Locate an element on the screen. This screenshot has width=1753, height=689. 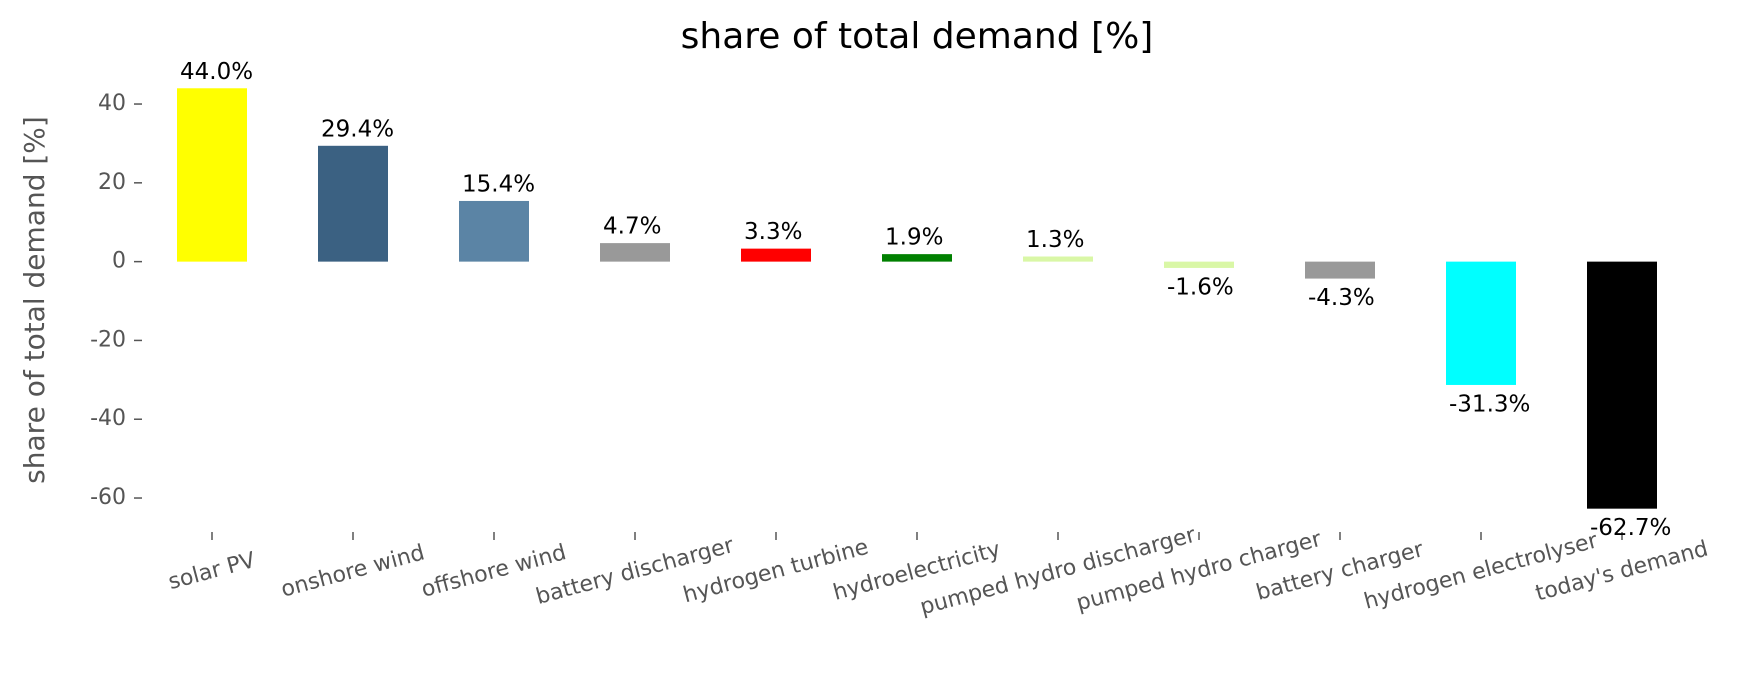
data-label: 1.9% is located at coordinates (914, 238).